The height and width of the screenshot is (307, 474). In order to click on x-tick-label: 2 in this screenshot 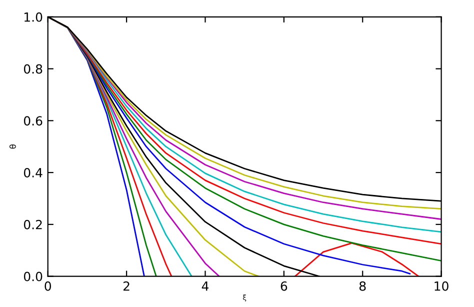, I will do `click(126, 286)`.